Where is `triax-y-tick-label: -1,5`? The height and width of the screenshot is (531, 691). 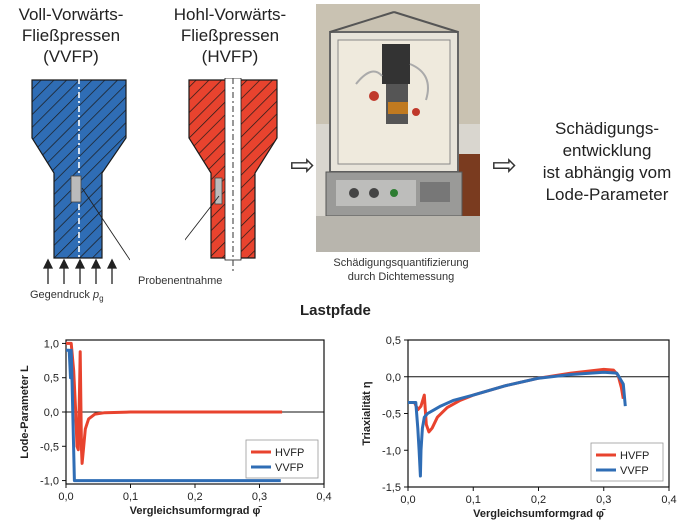 triax-y-tick-label: -1,5 is located at coordinates (391, 488).